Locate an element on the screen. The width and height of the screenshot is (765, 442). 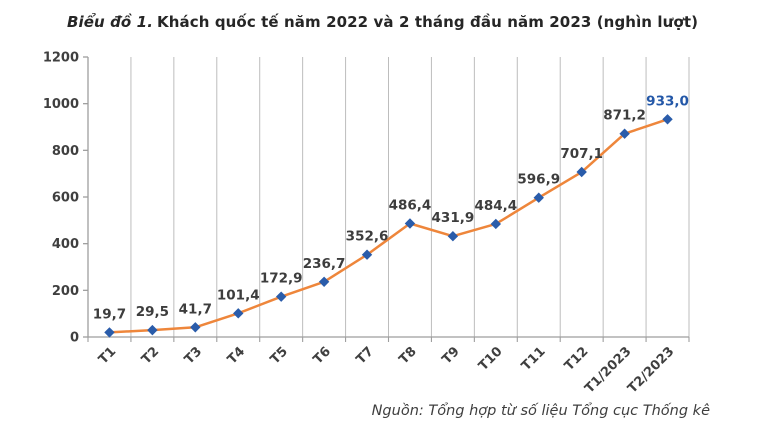
x-axis-tick-label: T5 is located at coordinates (279, 355).